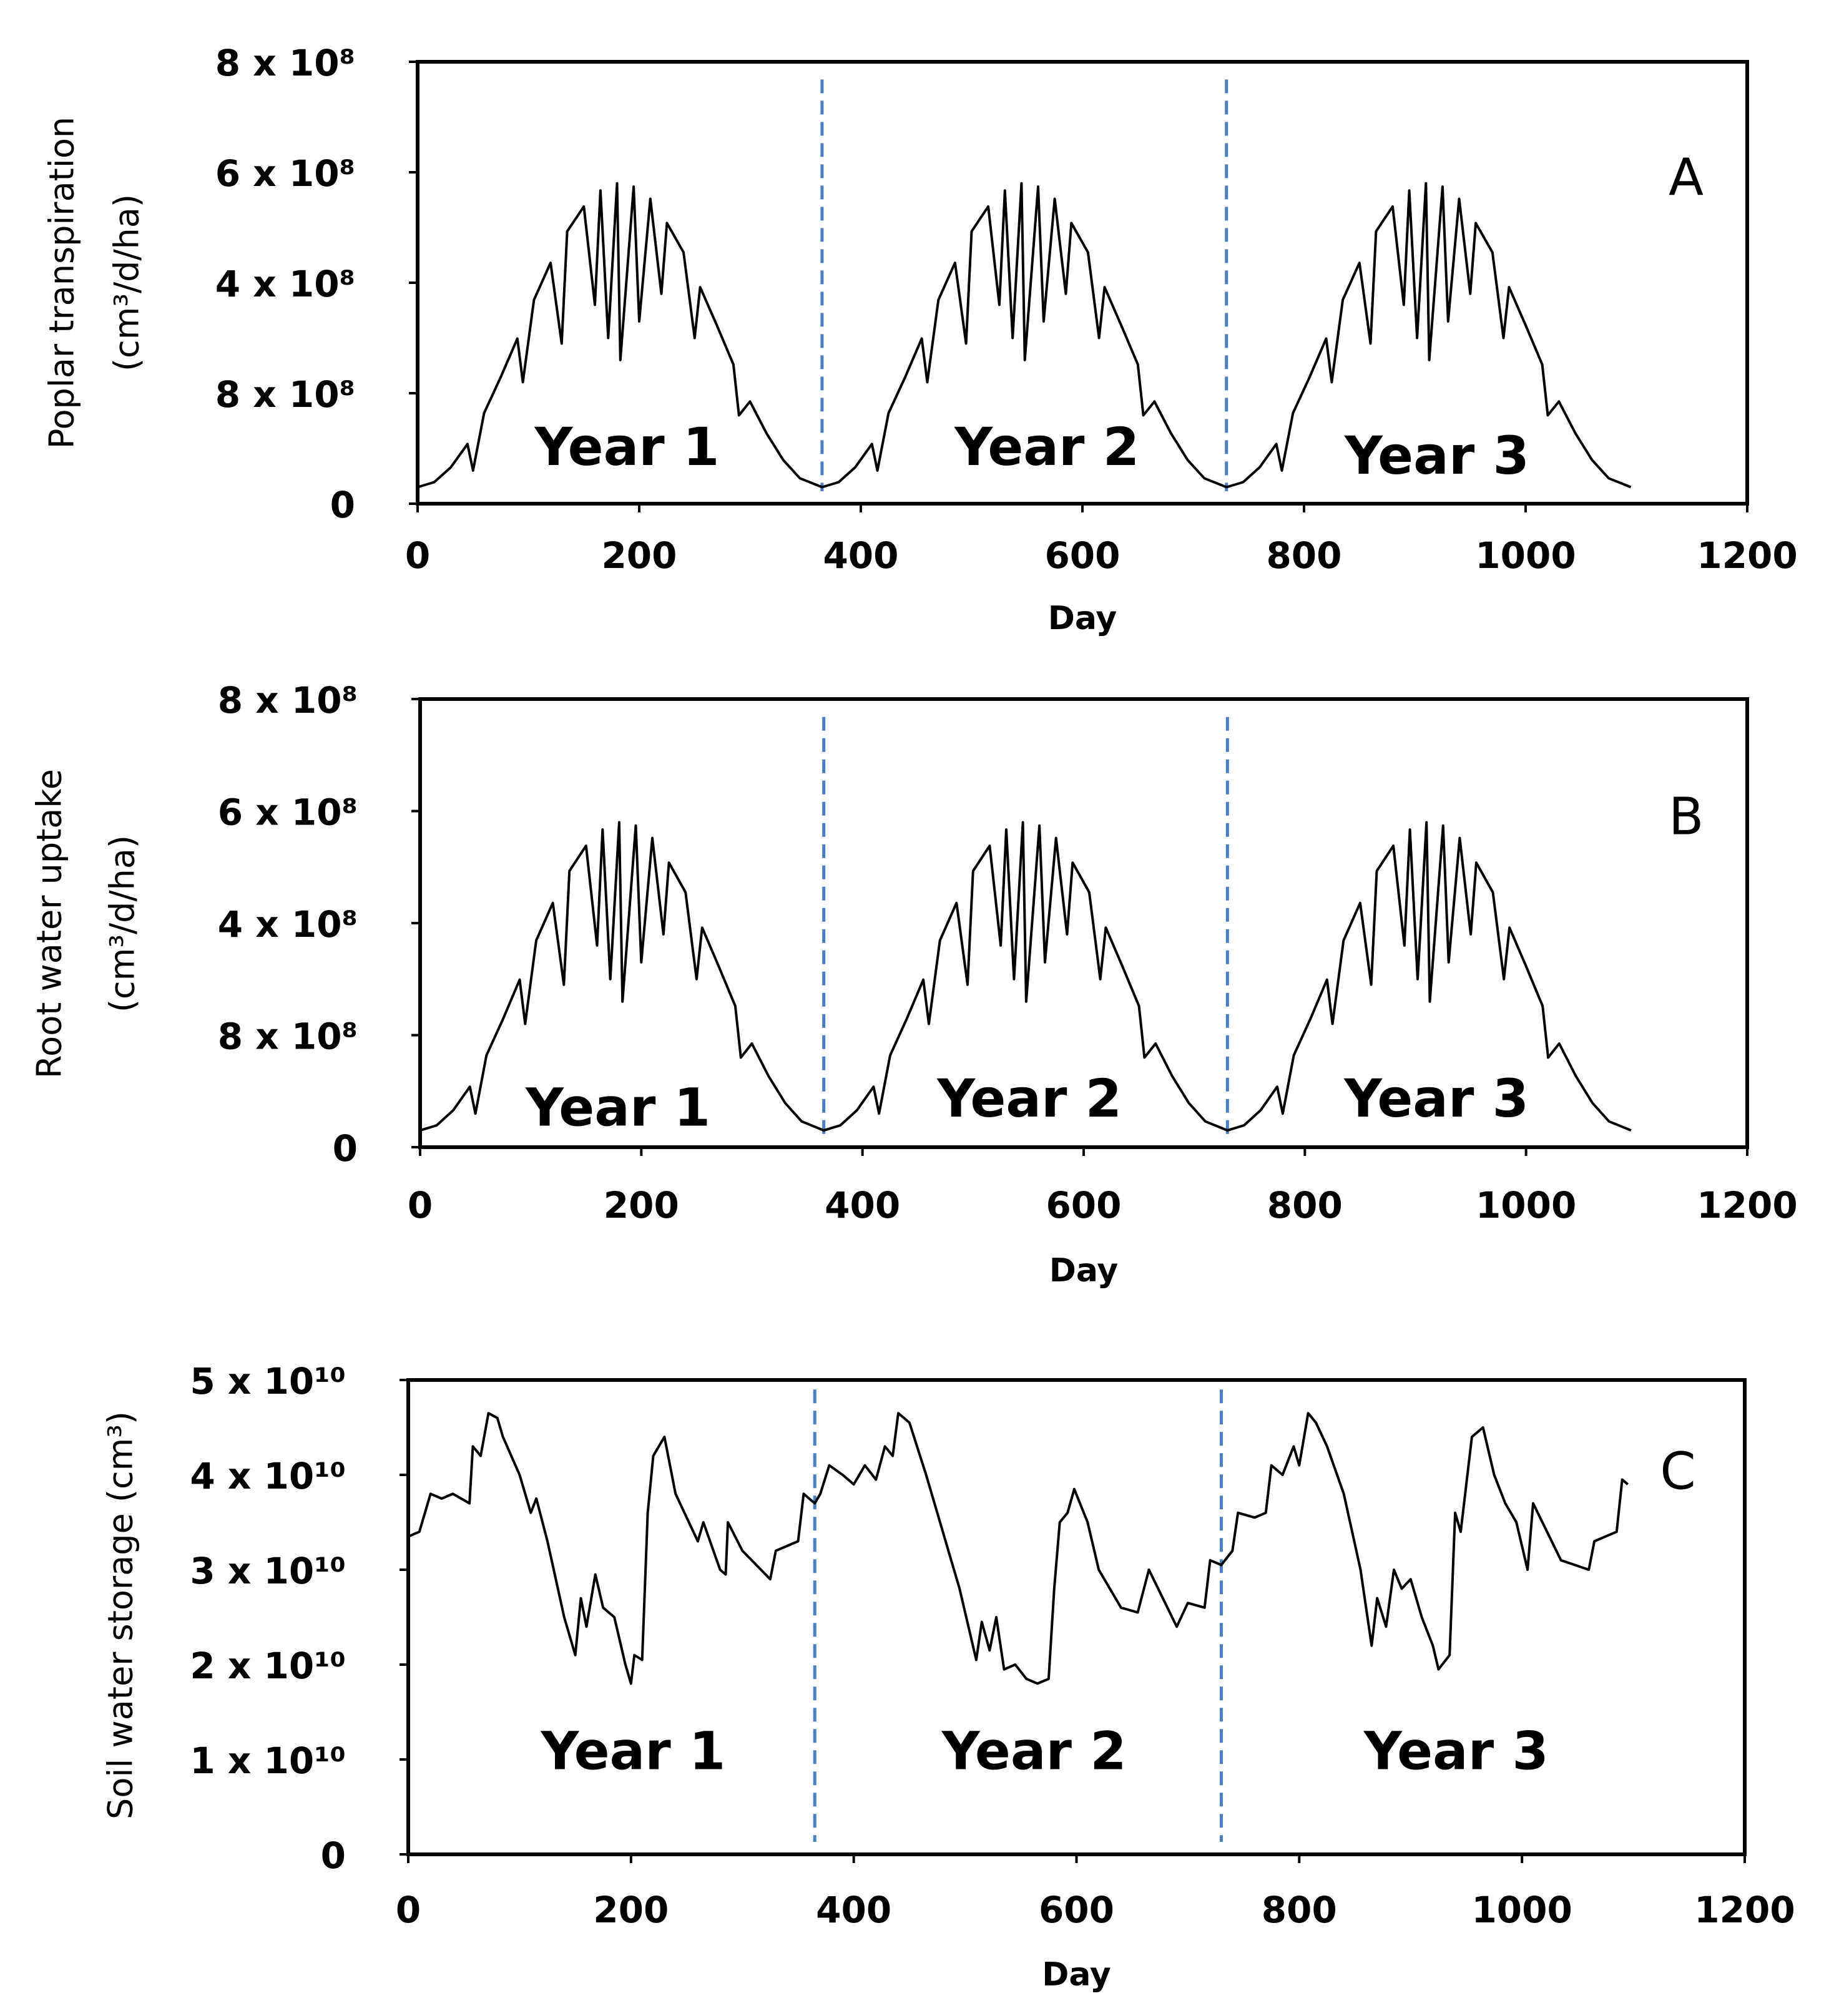  What do you see at coordinates (268, 1381) in the screenshot?
I see `y-tick-label: 5 x 10¹⁰` at bounding box center [268, 1381].